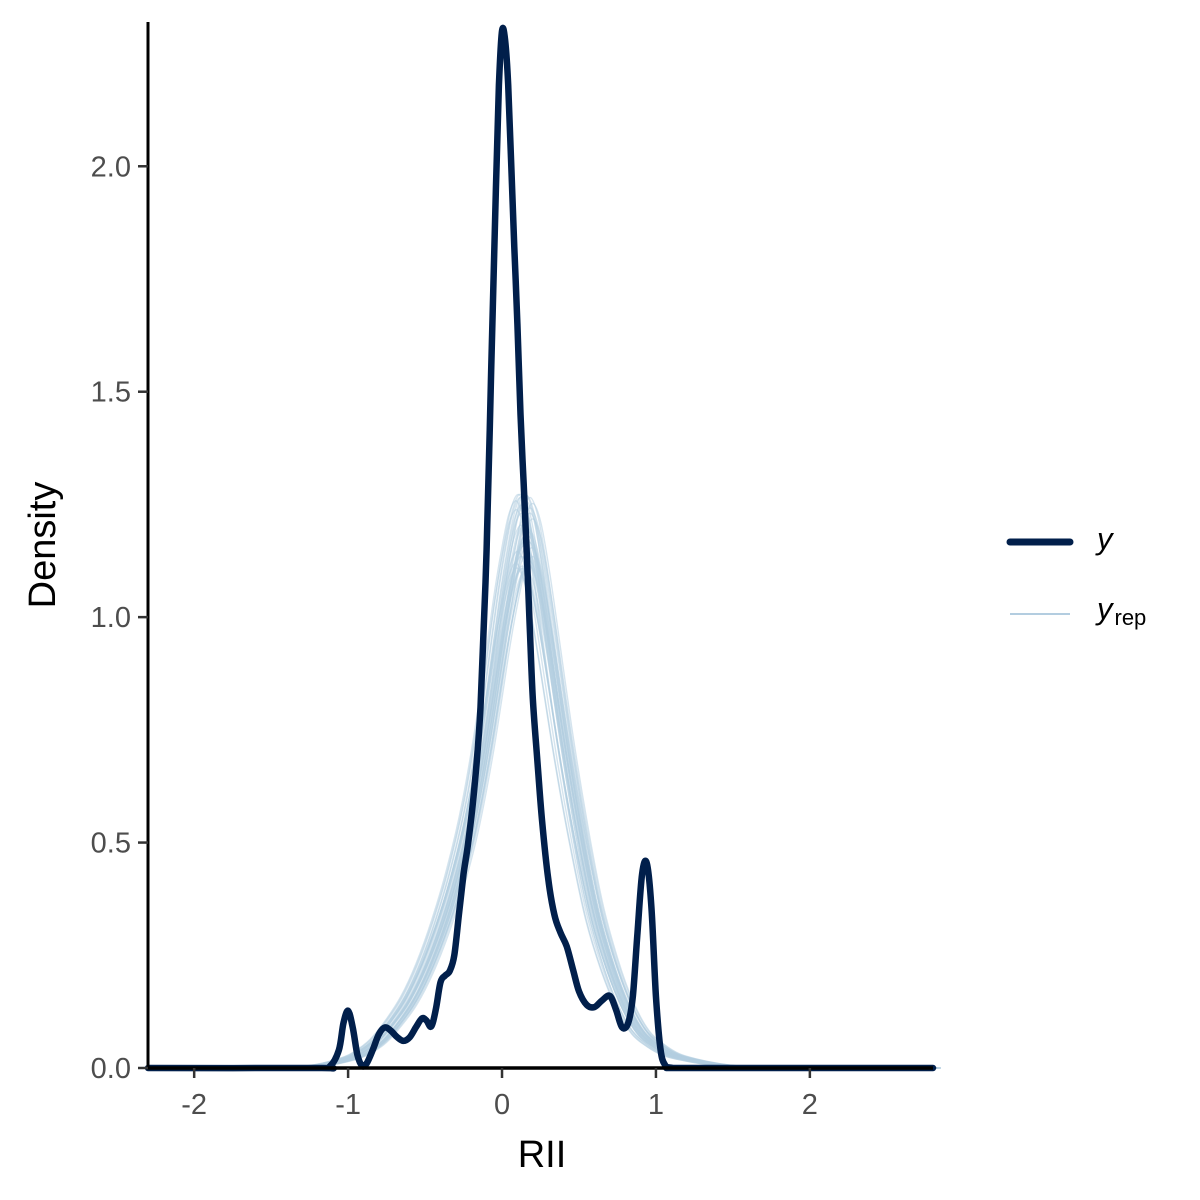  What do you see at coordinates (111, 1069) in the screenshot?
I see `y-tick-label: 0.0` at bounding box center [111, 1069].